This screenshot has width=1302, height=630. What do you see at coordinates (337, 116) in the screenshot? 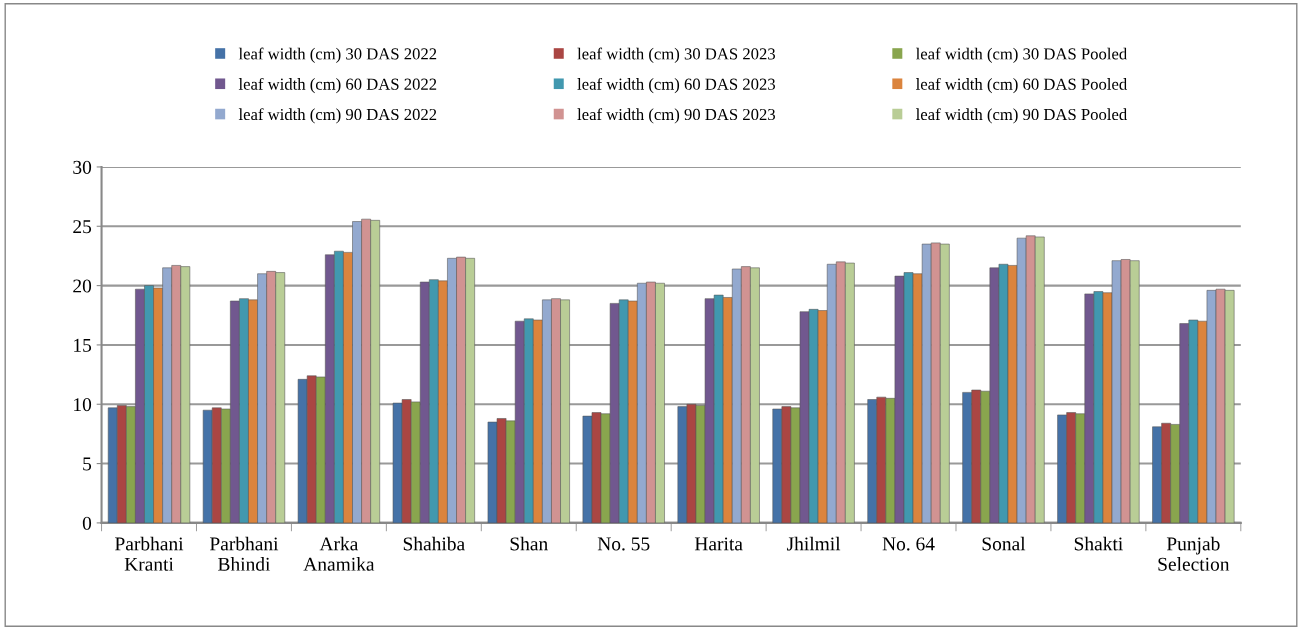
I see `legend-label: leaf width (cm) 90 DAS 2022` at bounding box center [337, 116].